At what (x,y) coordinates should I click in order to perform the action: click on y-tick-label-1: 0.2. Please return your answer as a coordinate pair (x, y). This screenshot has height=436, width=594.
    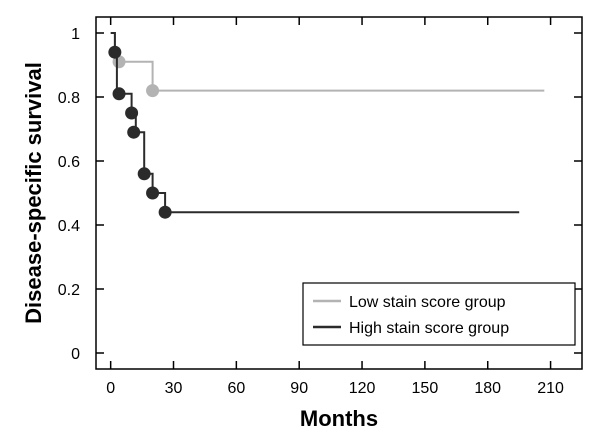
    Looking at the image, I should click on (69, 290).